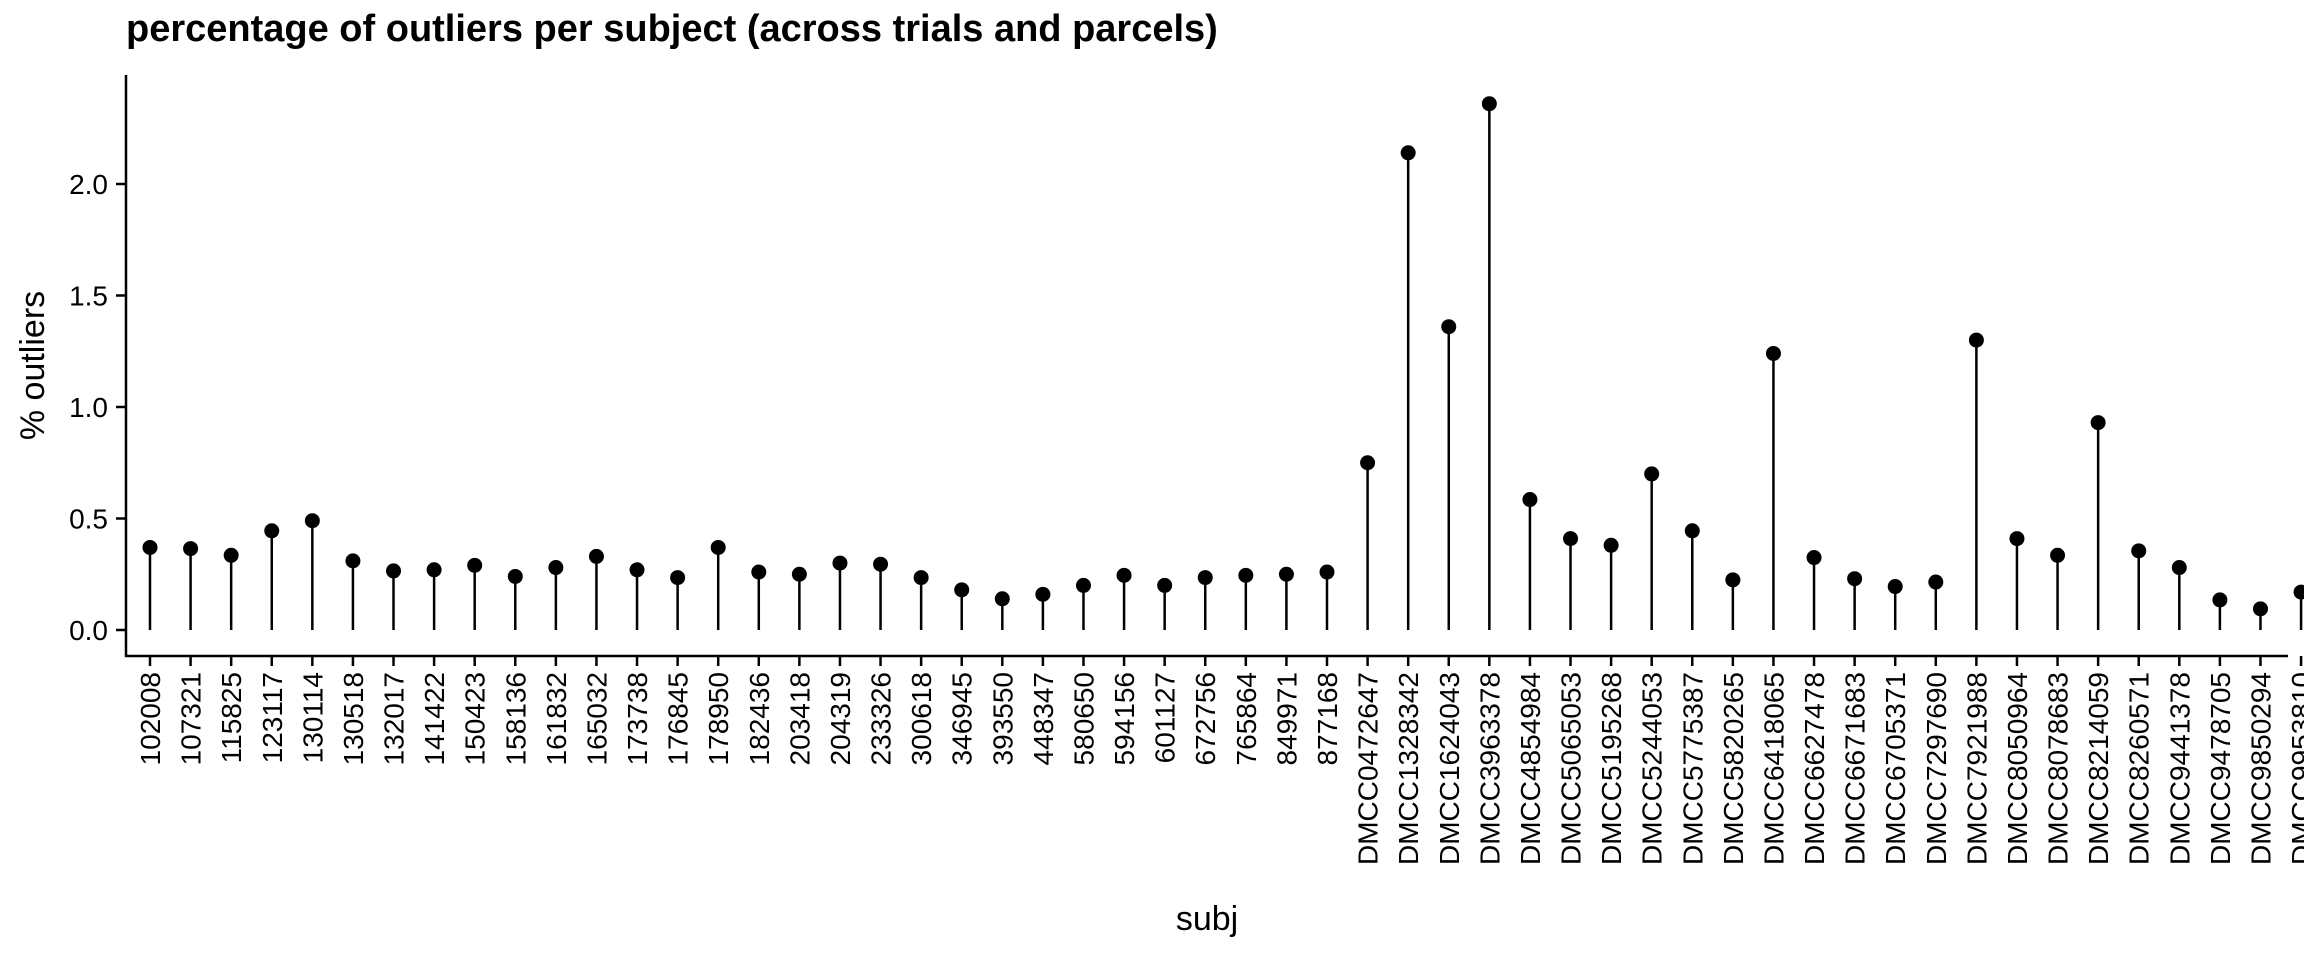 The image size is (2304, 960). What do you see at coordinates (1855, 768) in the screenshot?
I see `x-tick-label: DMCC6671683` at bounding box center [1855, 768].